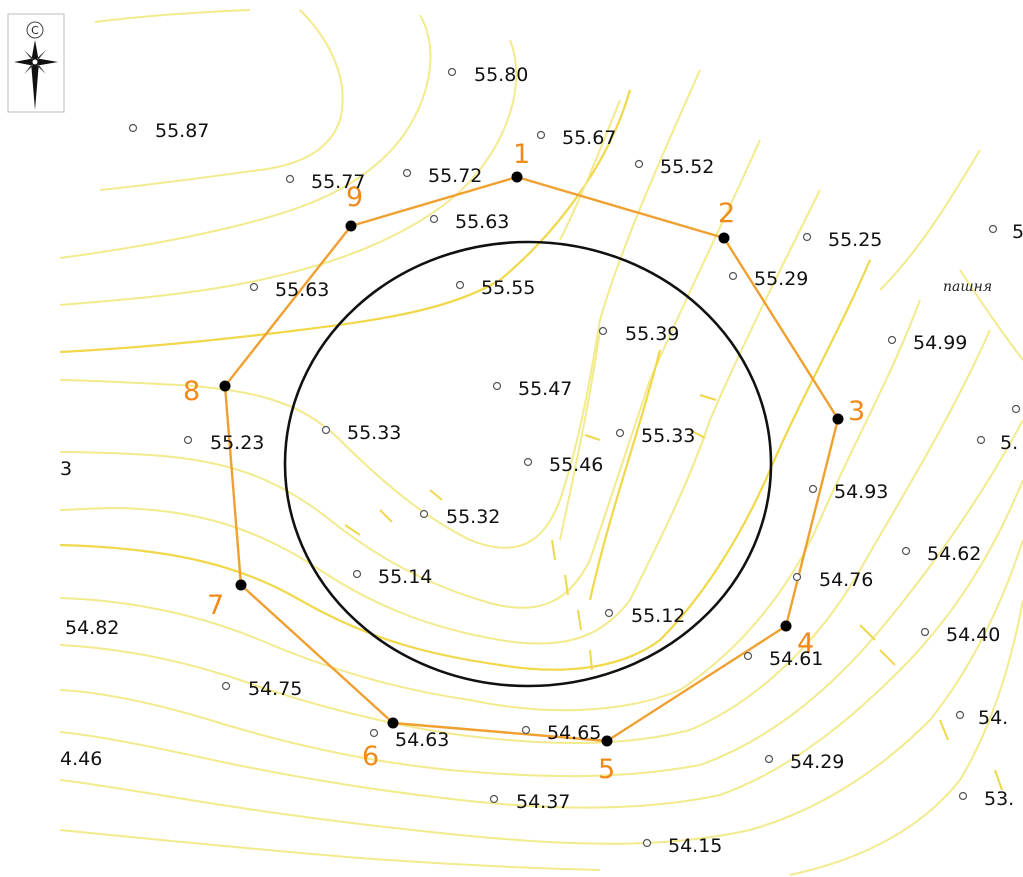  I want to click on compass-rose: С, so click(36, 63).